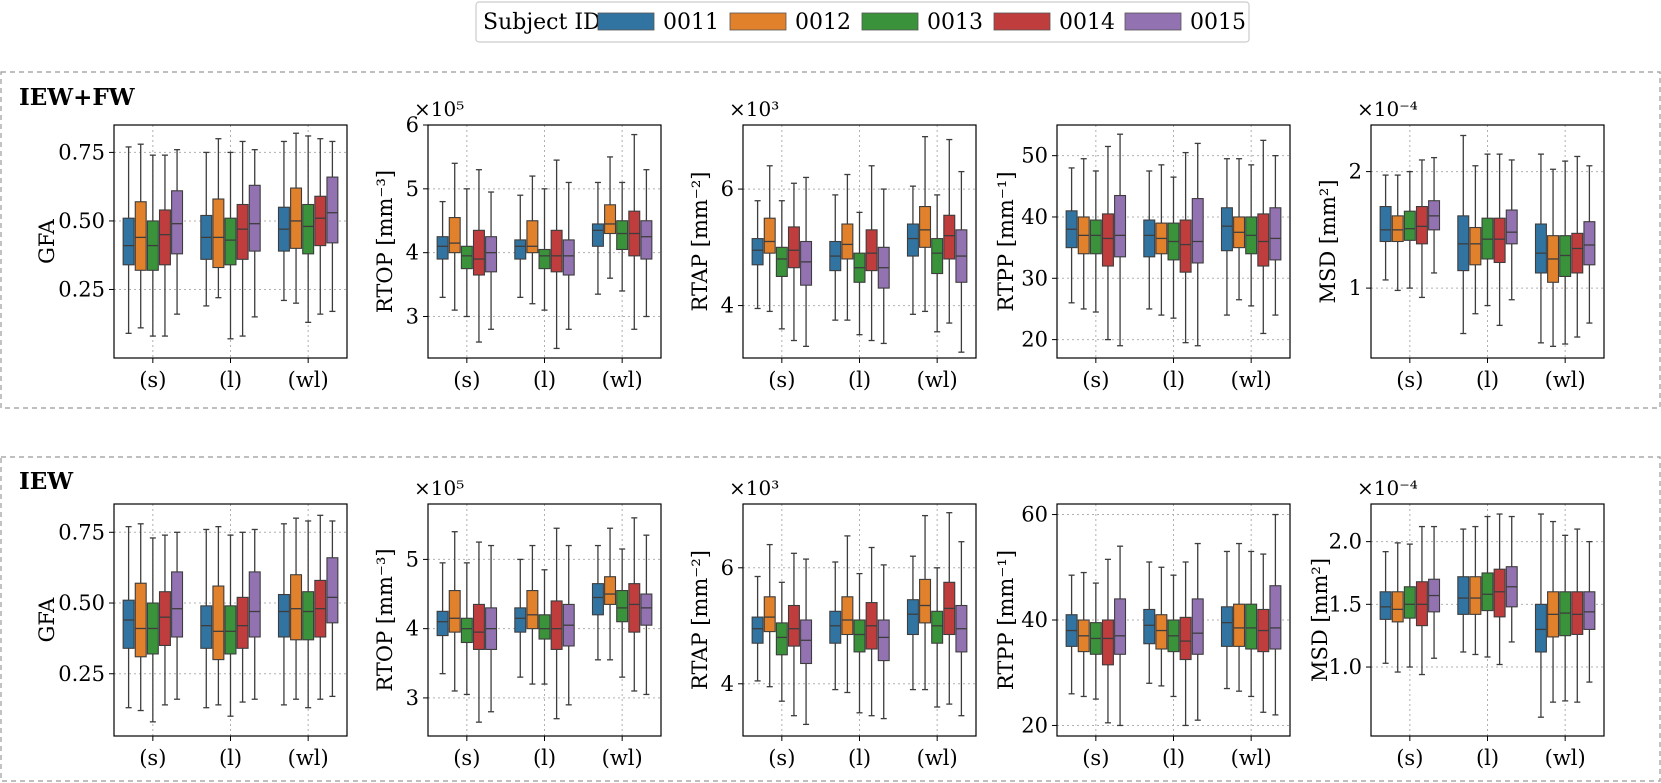 The height and width of the screenshot is (783, 1661). I want to click on chart-iew-rtop: 3 4 5 (s) (l) (wl) RTOP [mm⁻³] ×10⁵, so click(517, 623).